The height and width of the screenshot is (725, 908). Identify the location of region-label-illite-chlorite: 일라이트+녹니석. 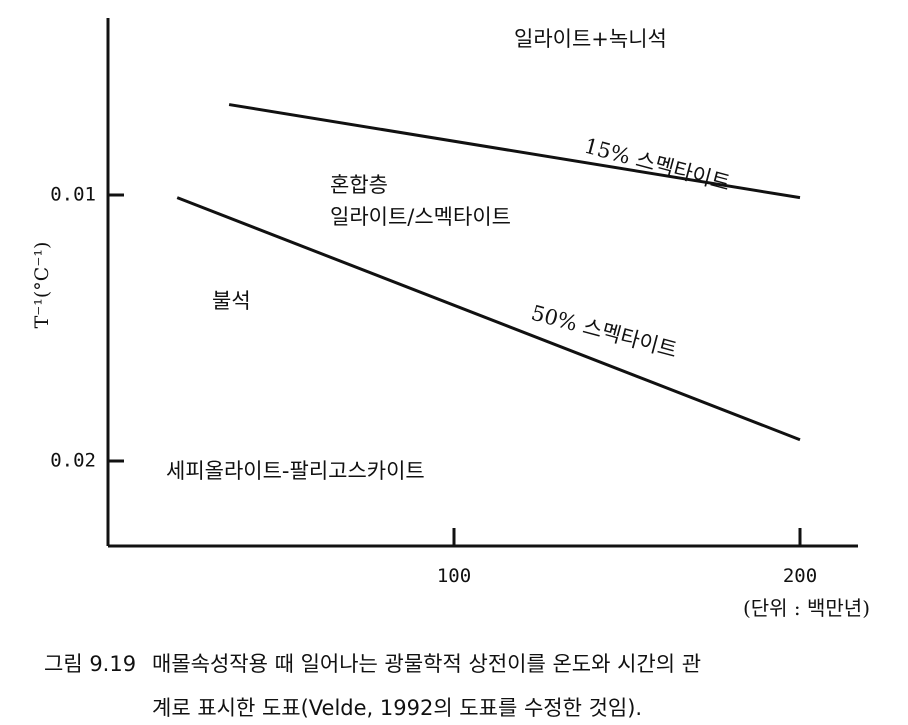
(590, 39).